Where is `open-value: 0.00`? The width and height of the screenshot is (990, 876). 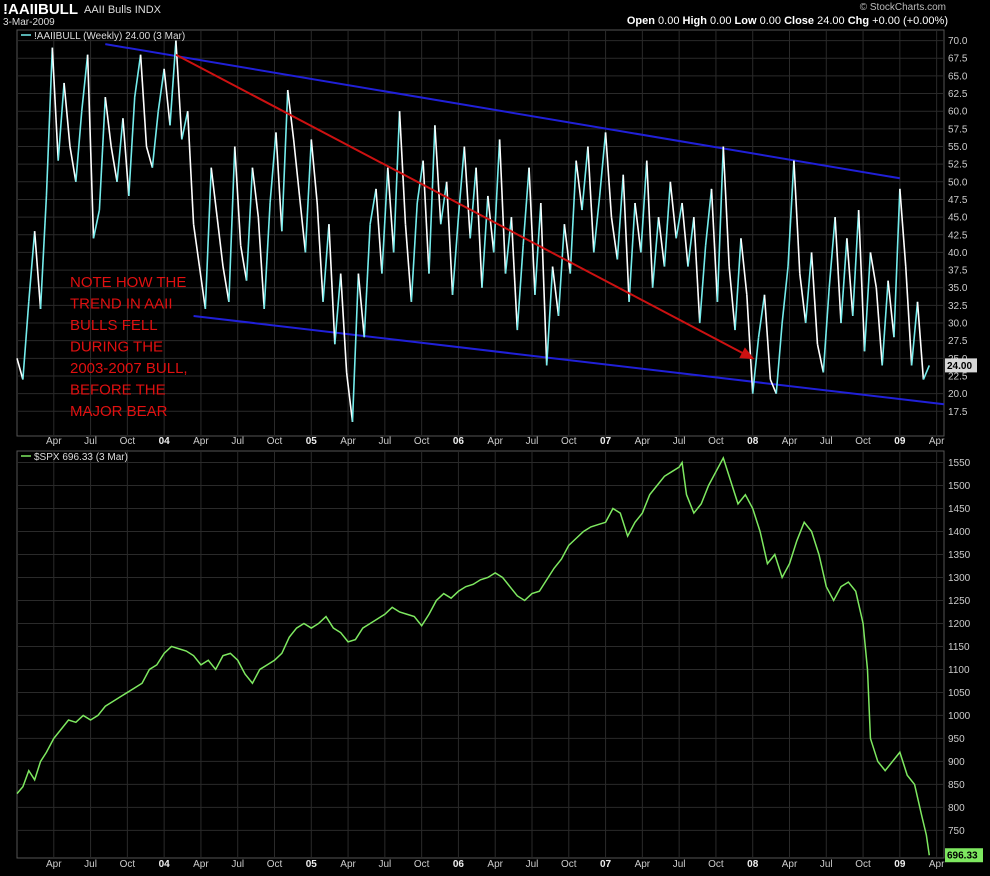 open-value: 0.00 is located at coordinates (669, 21).